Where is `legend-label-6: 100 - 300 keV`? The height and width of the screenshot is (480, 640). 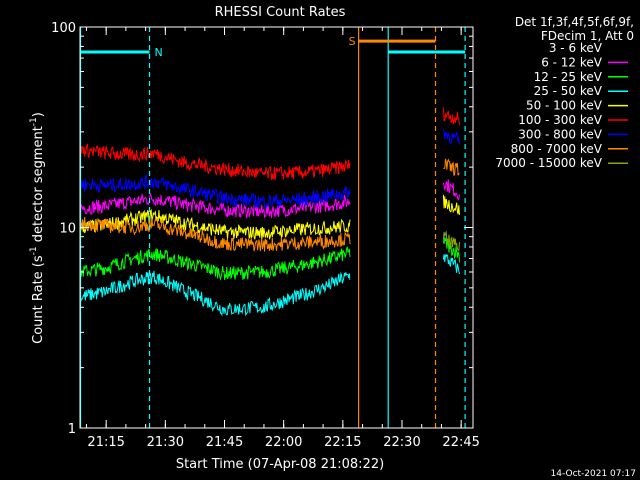
legend-label-6: 100 - 300 keV is located at coordinates (560, 120).